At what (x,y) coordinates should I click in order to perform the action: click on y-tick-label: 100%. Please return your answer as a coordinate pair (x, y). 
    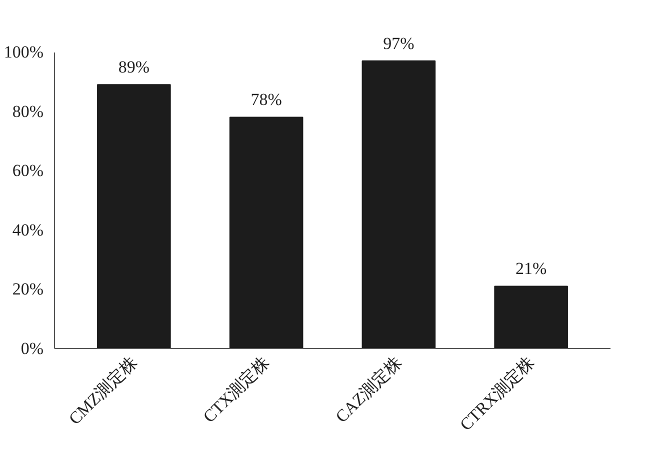
    Looking at the image, I should click on (24, 52).